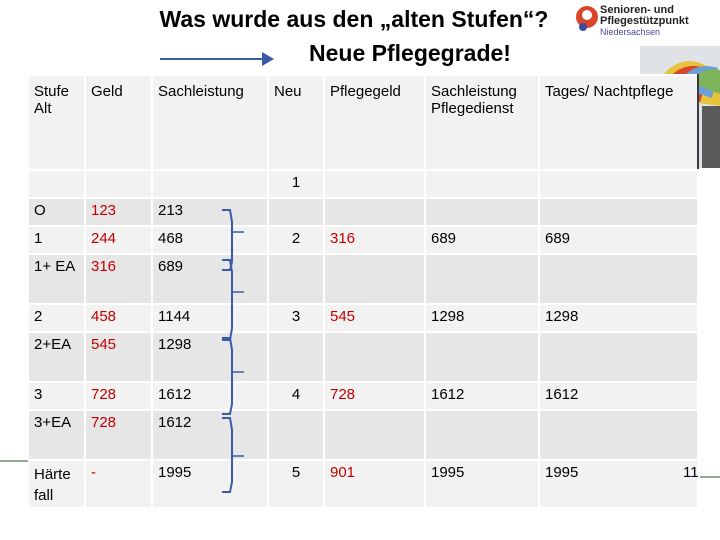 This screenshot has width=720, height=540. Describe the element at coordinates (118, 357) in the screenshot. I see `geld-cell: 545` at that location.